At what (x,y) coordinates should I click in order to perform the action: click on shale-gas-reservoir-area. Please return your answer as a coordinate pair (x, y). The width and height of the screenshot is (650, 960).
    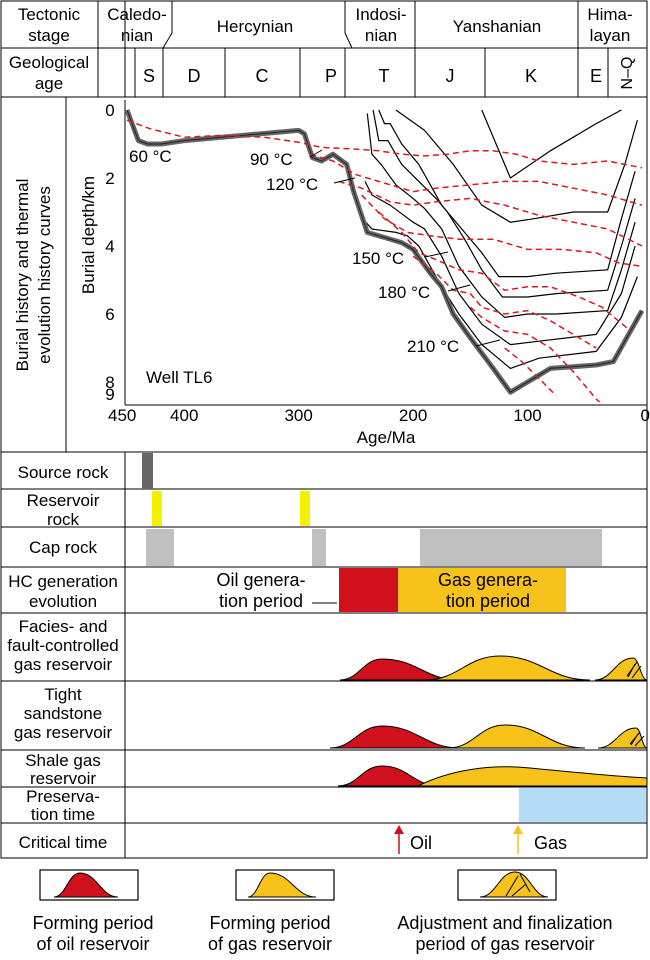
    Looking at the image, I should click on (532, 776).